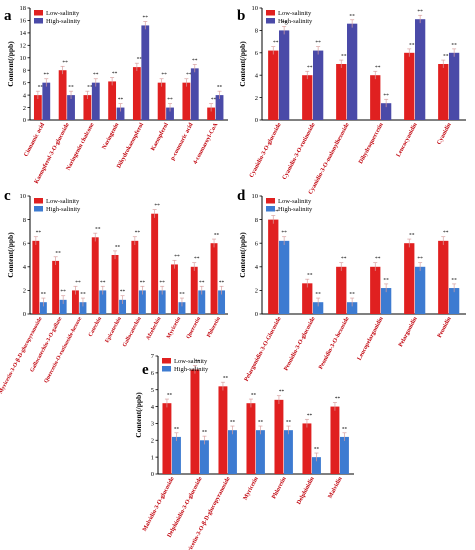 This screenshot has height=550, width=475. Describe the element at coordinates (408, 332) in the screenshot. I see `category-label: Pelargonidin` at that location.